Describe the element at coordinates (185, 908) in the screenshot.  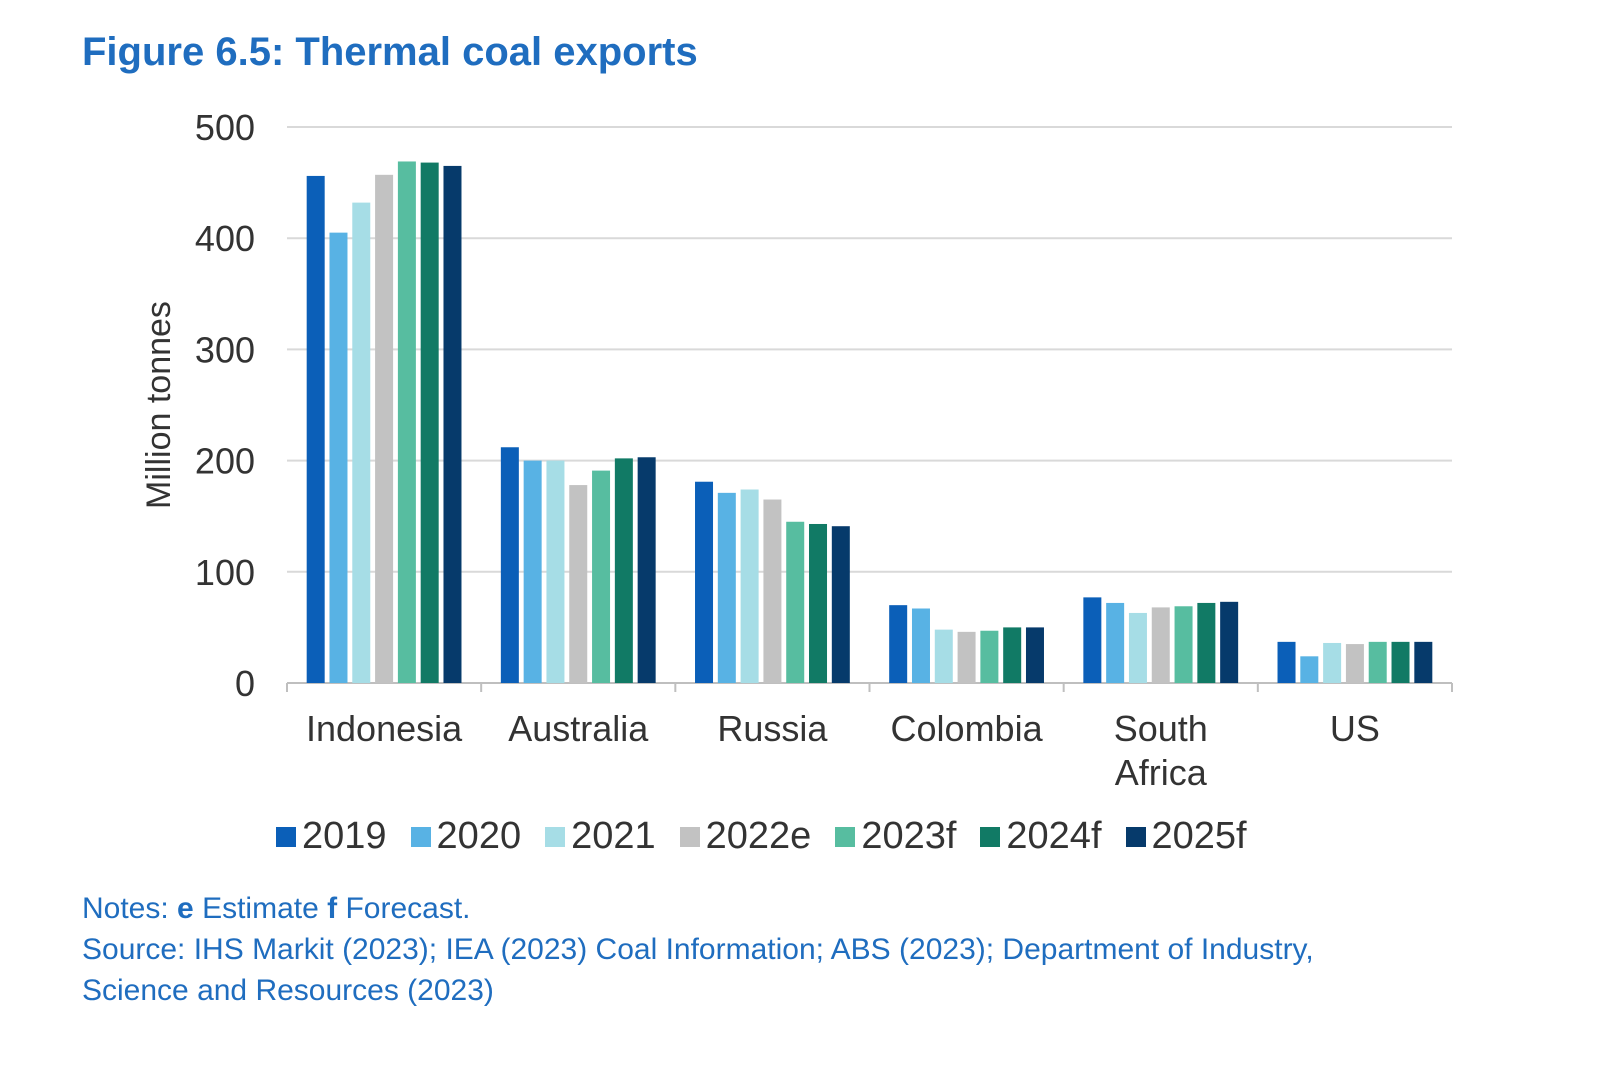
I see `notes-e-letter: e` at that location.